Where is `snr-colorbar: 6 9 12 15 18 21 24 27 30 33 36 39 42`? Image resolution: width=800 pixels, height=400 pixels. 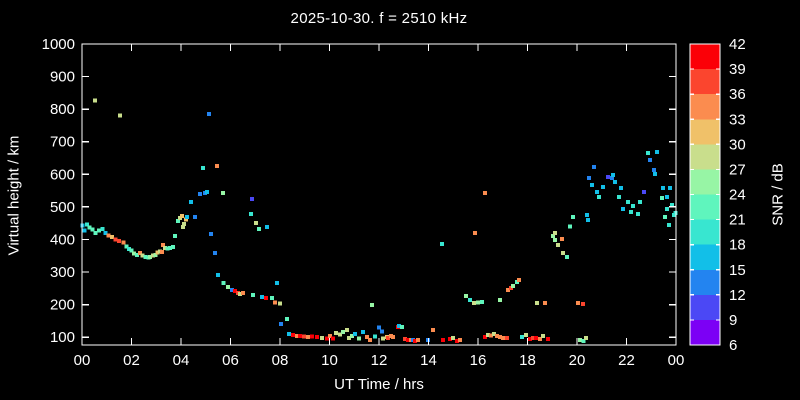
snr-colorbar: 6 9 12 15 18 21 24 27 30 33 36 39 42 is located at coordinates (717, 195).